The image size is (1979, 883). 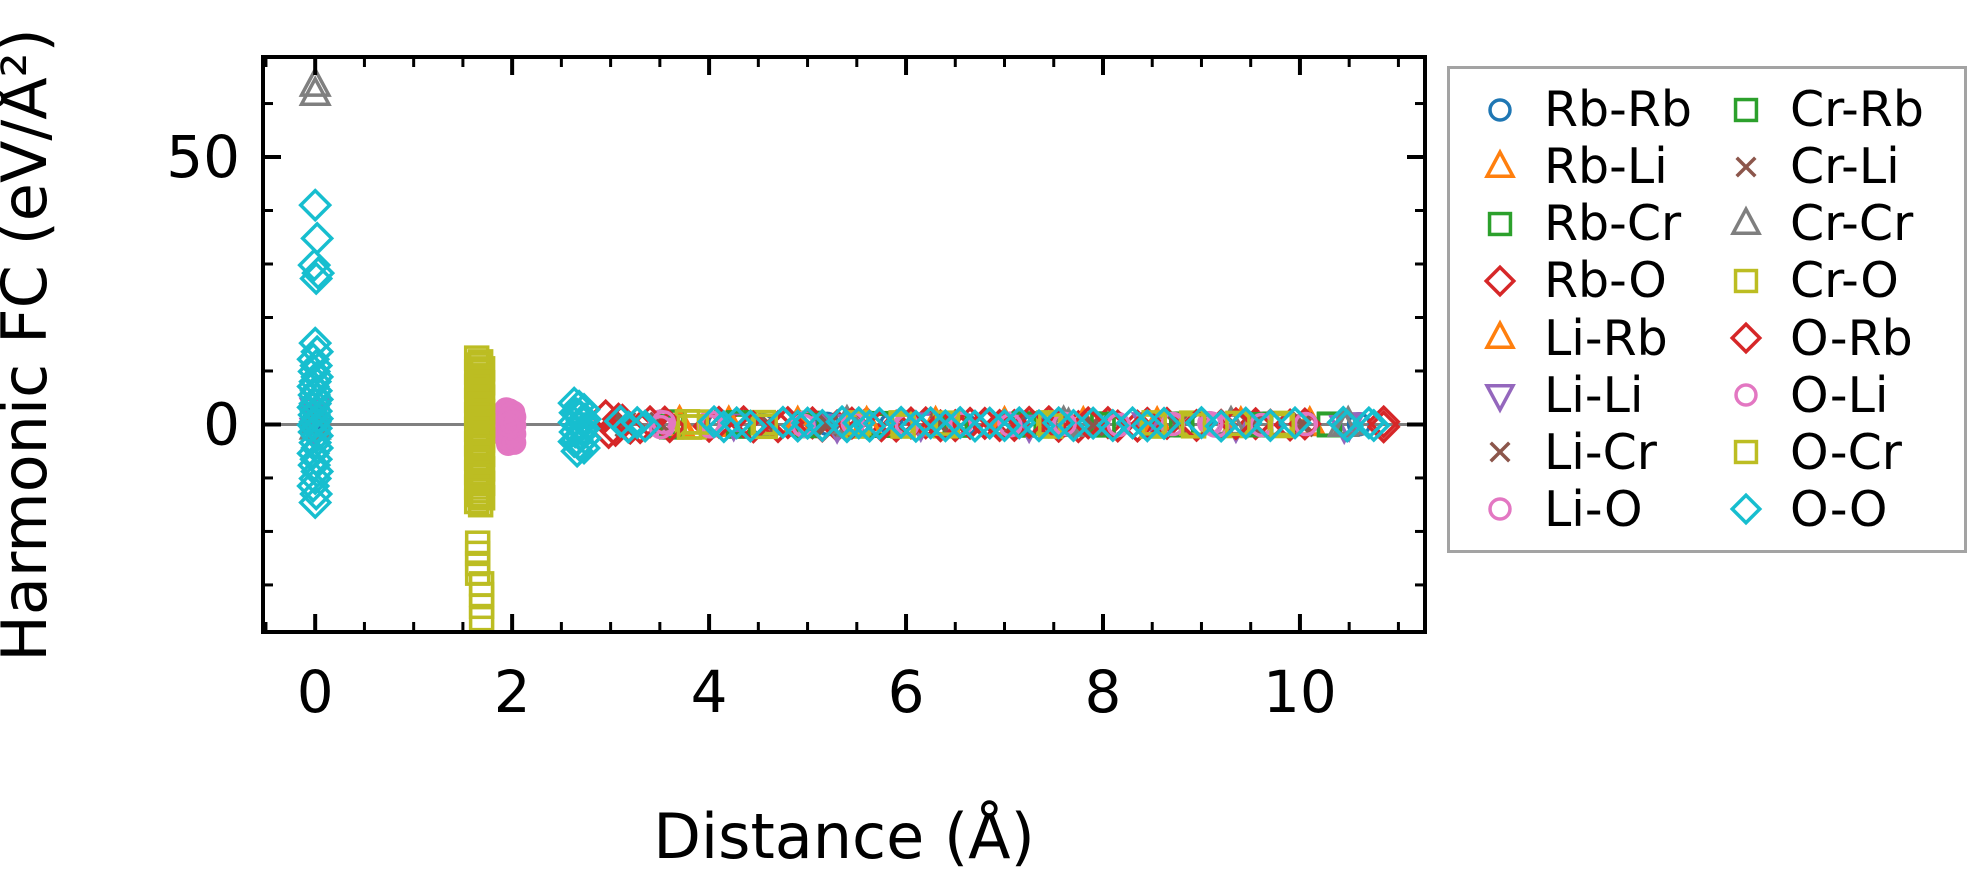 I want to click on legend-label: Rb-Li, so click(x=1606, y=167).